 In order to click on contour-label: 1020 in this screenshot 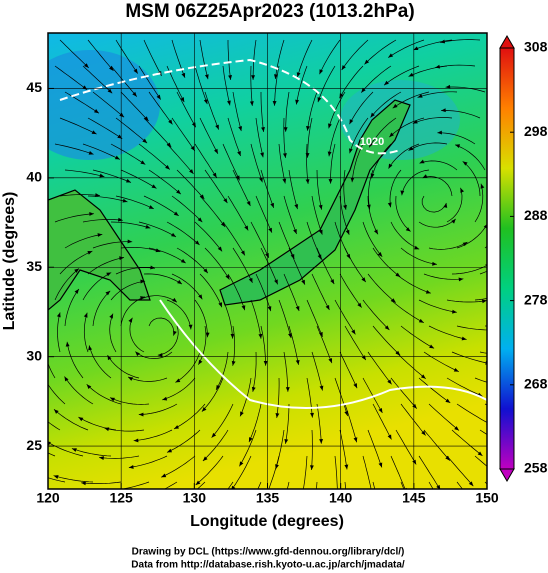, I will do `click(372, 142)`.